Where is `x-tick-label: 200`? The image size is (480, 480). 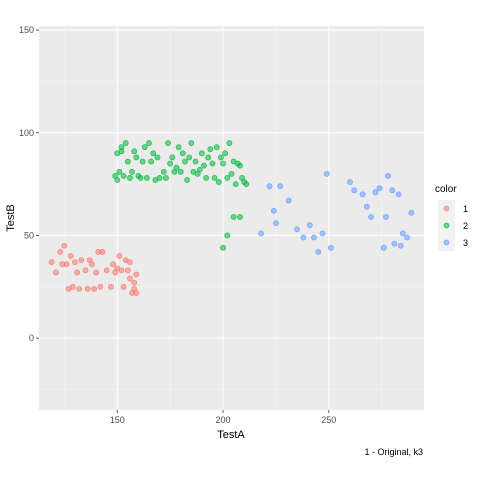
x-tick-label: 200 is located at coordinates (223, 420).